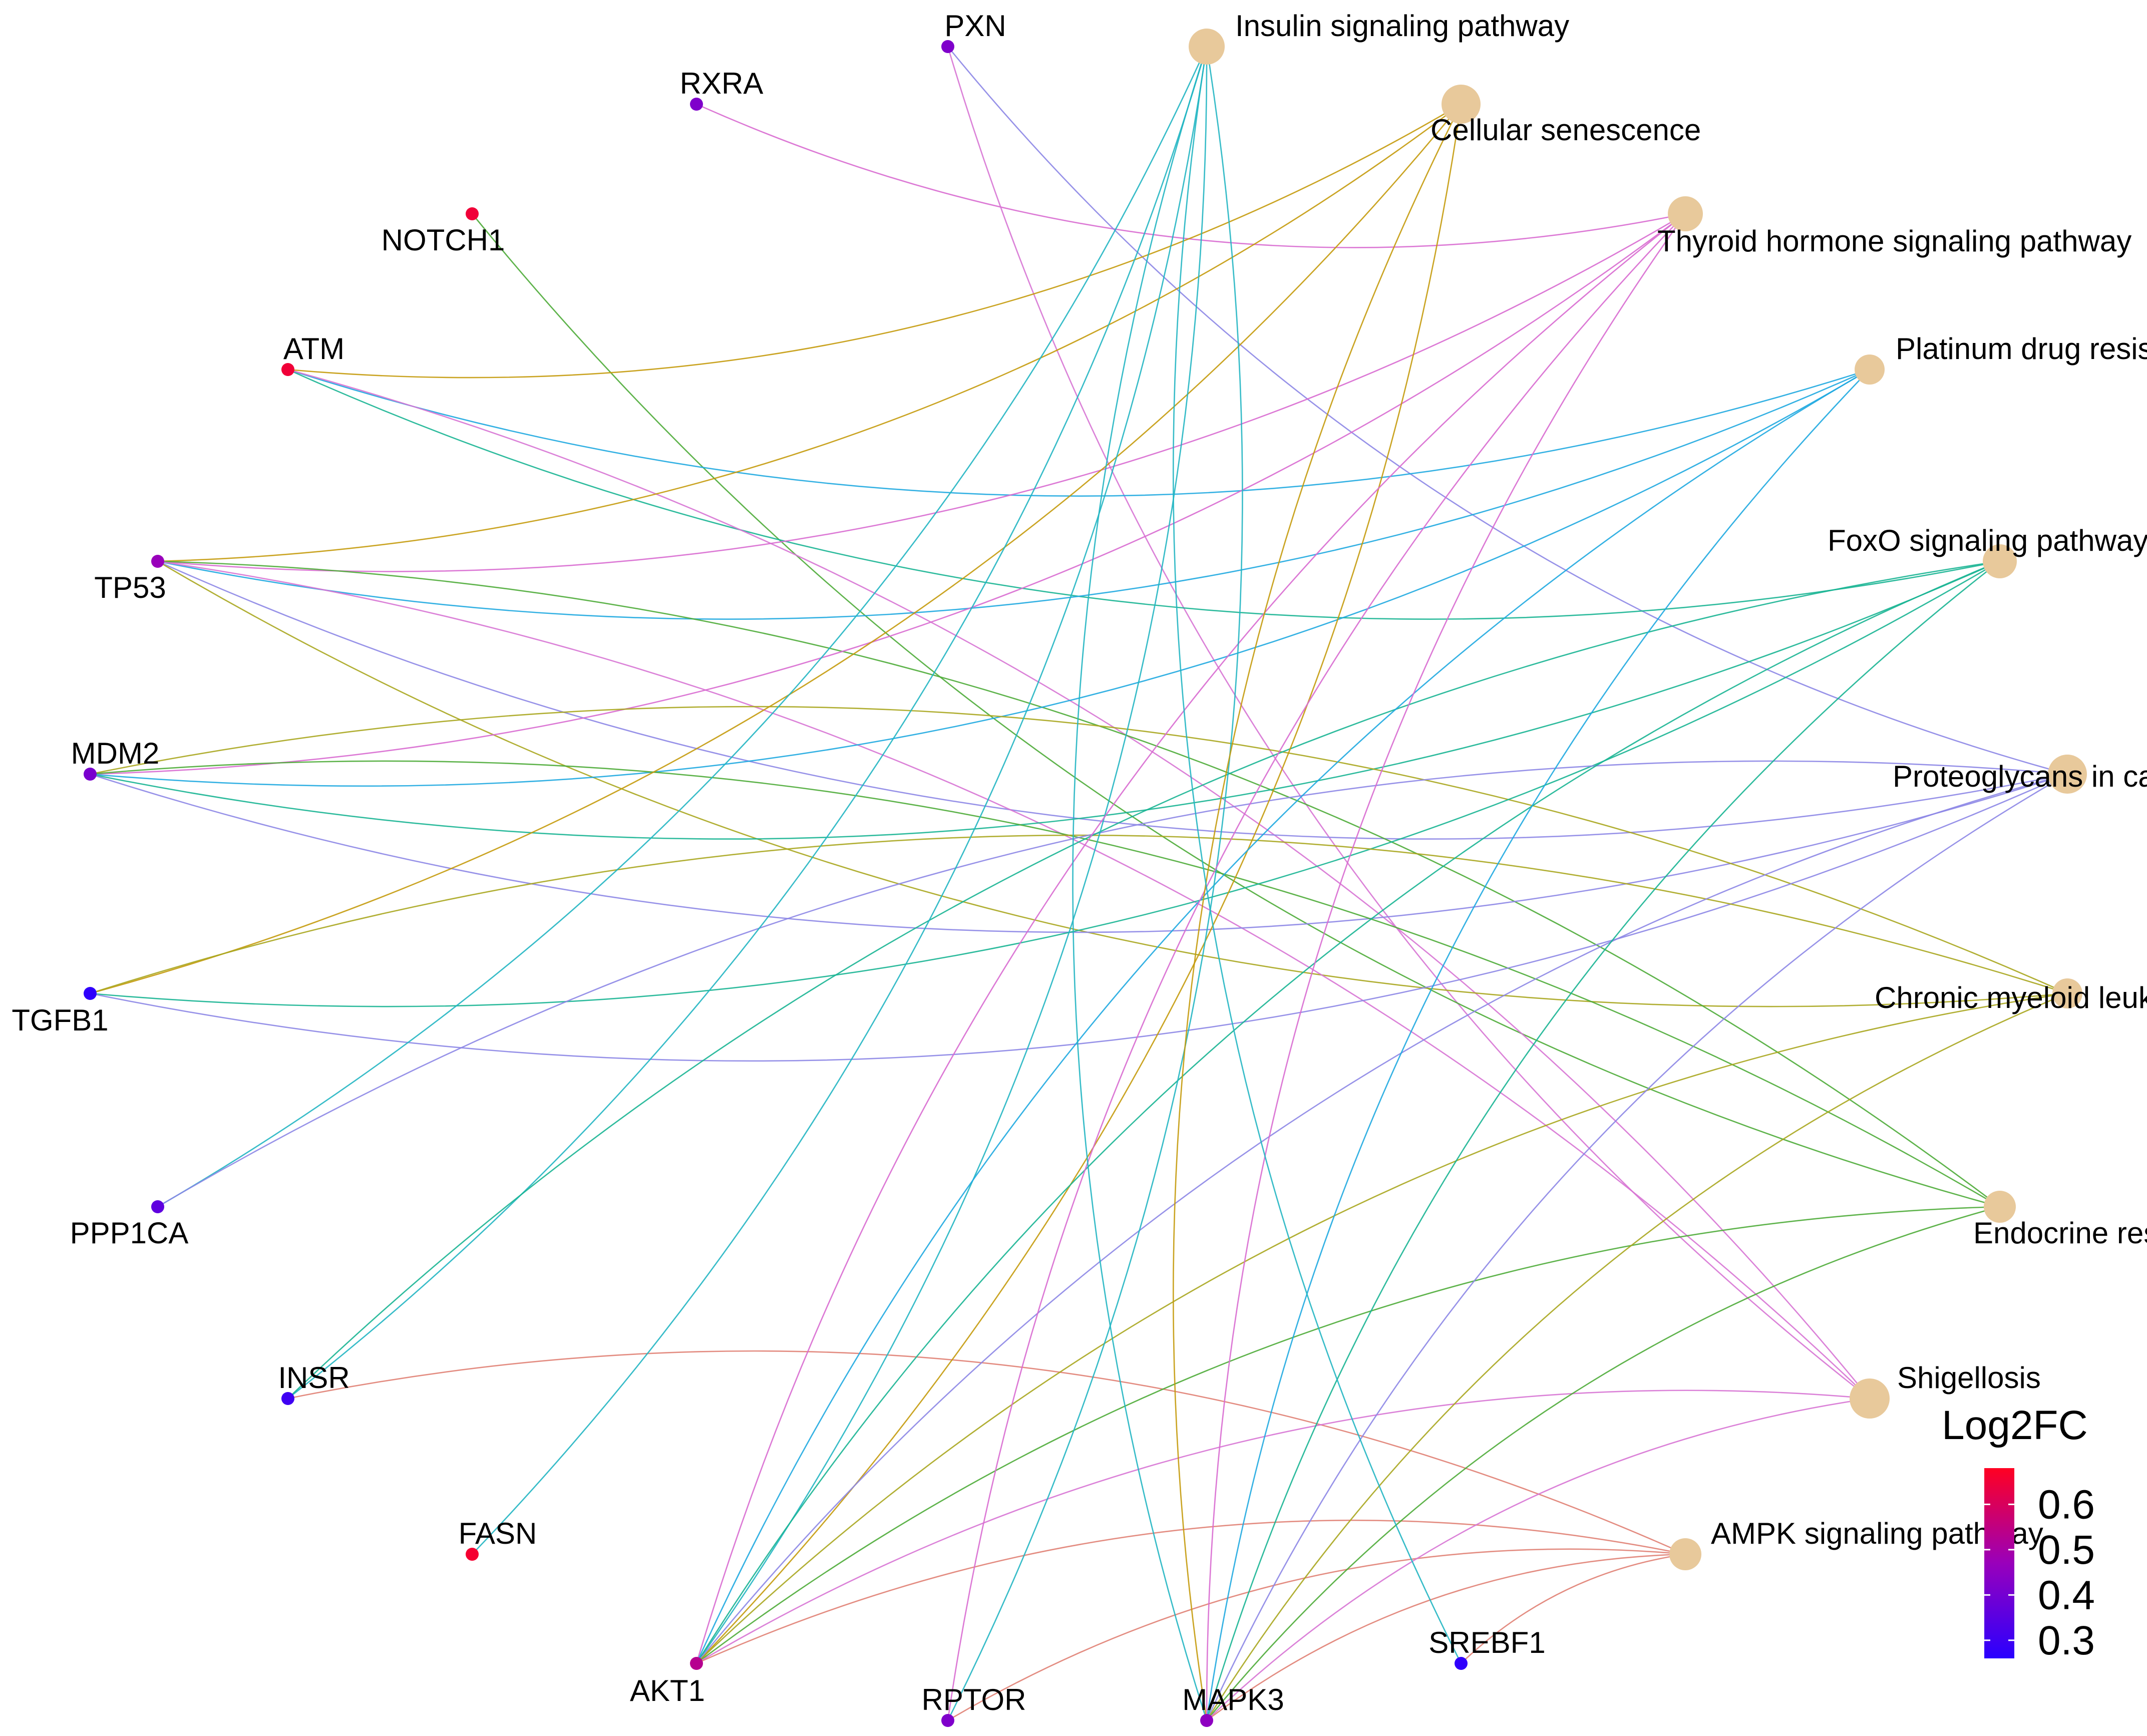 Image resolution: width=2147 pixels, height=1736 pixels. I want to click on gene-node-rptor, so click(947, 1721).